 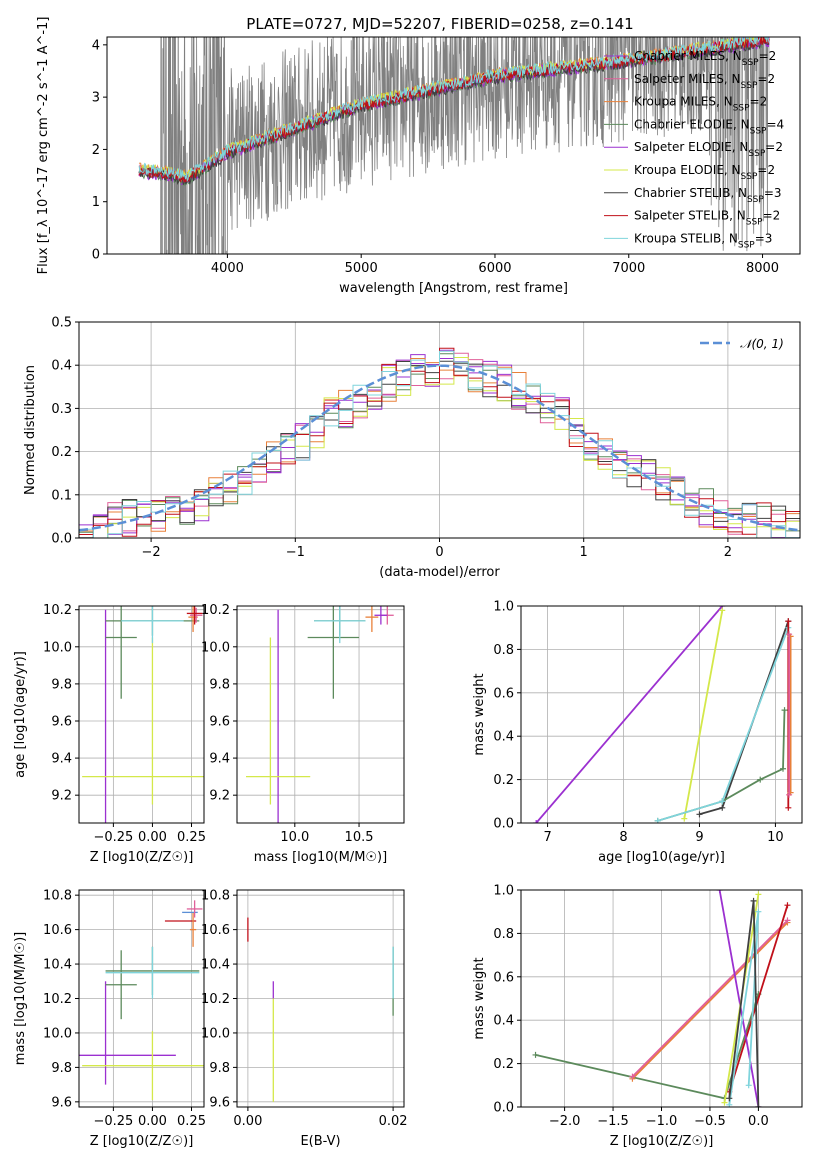 I want to click on y-tick-label: 3, so click(x=96, y=98).